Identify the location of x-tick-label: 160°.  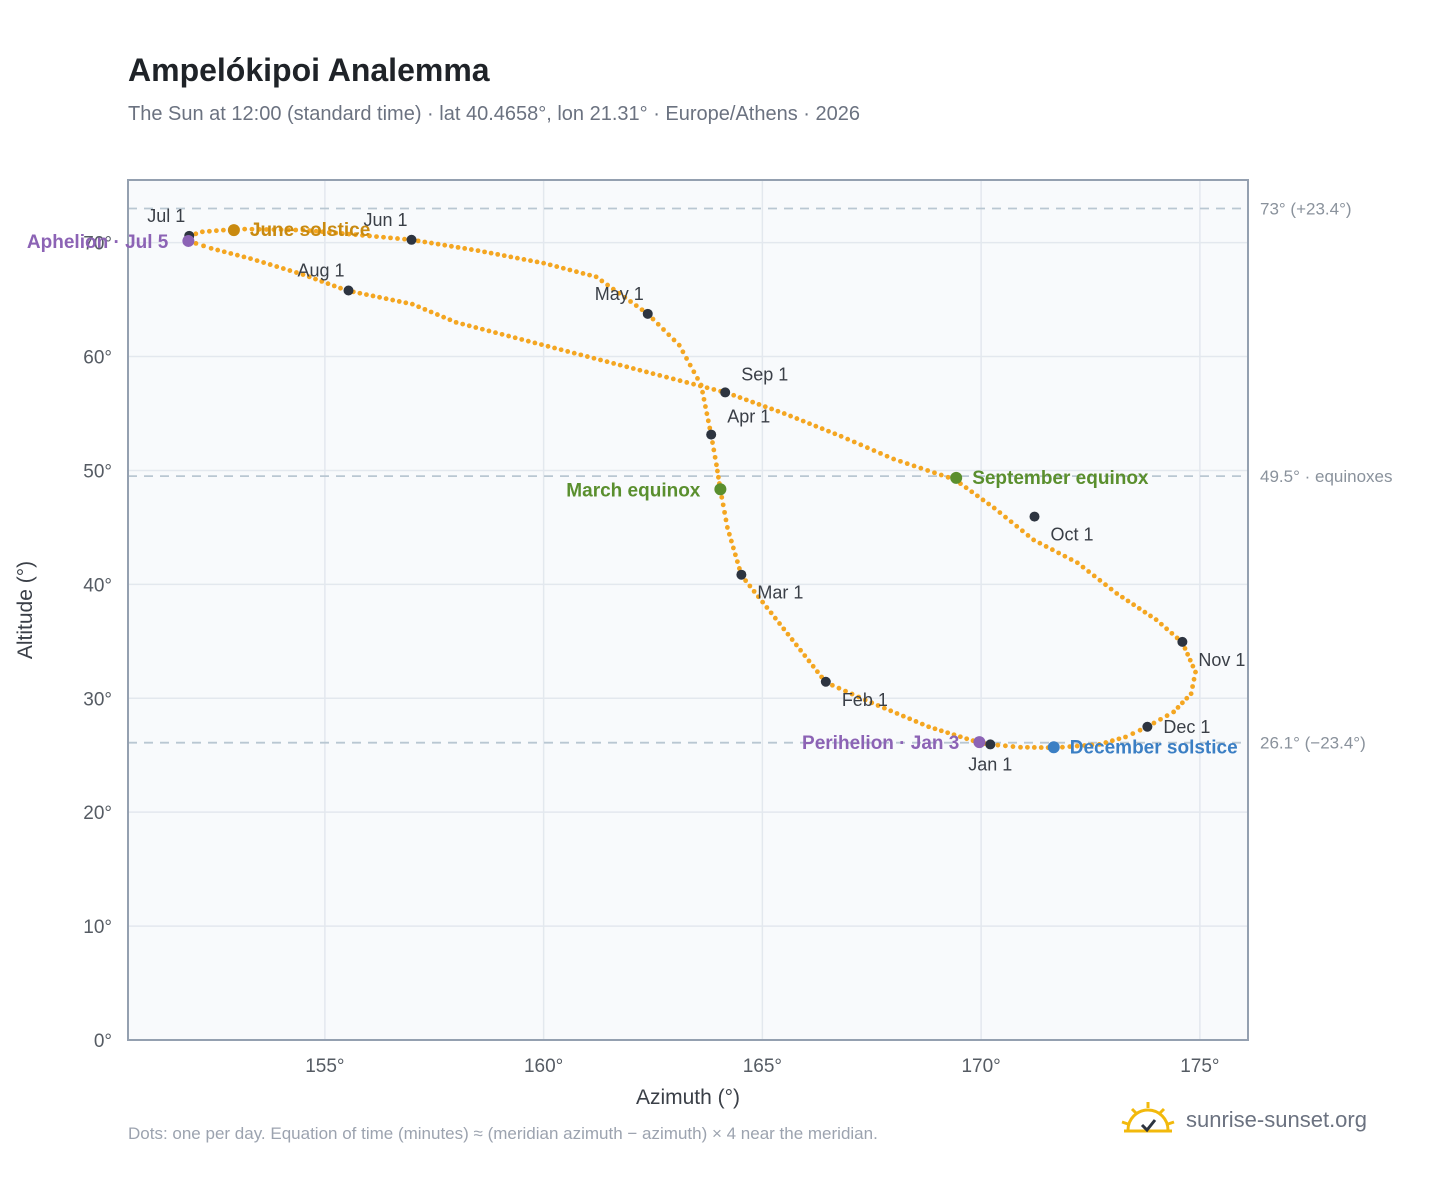
(543, 1066).